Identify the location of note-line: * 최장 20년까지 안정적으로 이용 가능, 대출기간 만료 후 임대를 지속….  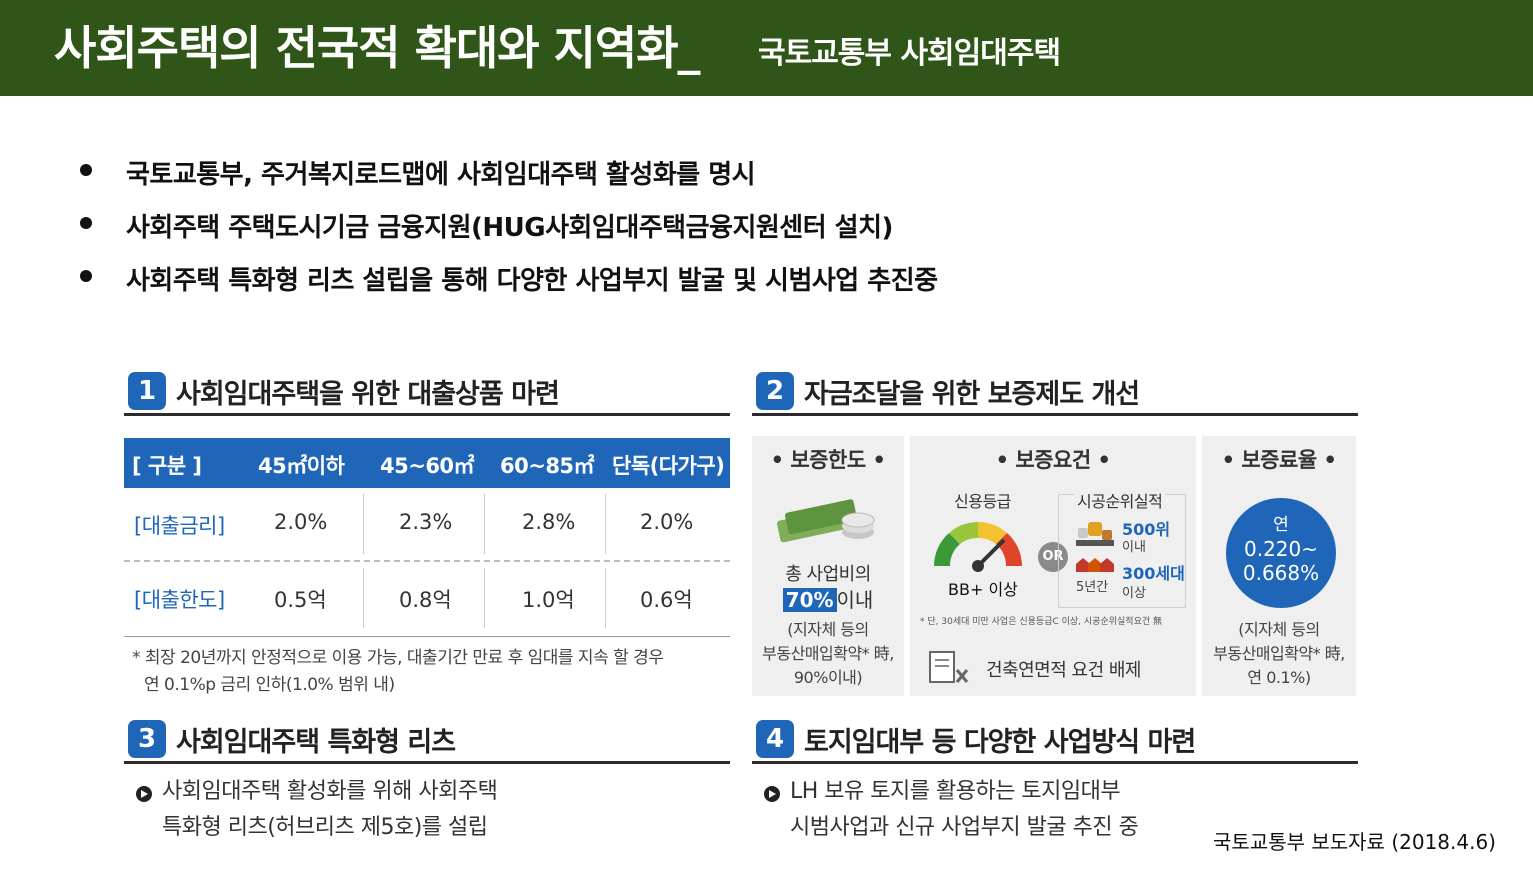
(398, 658).